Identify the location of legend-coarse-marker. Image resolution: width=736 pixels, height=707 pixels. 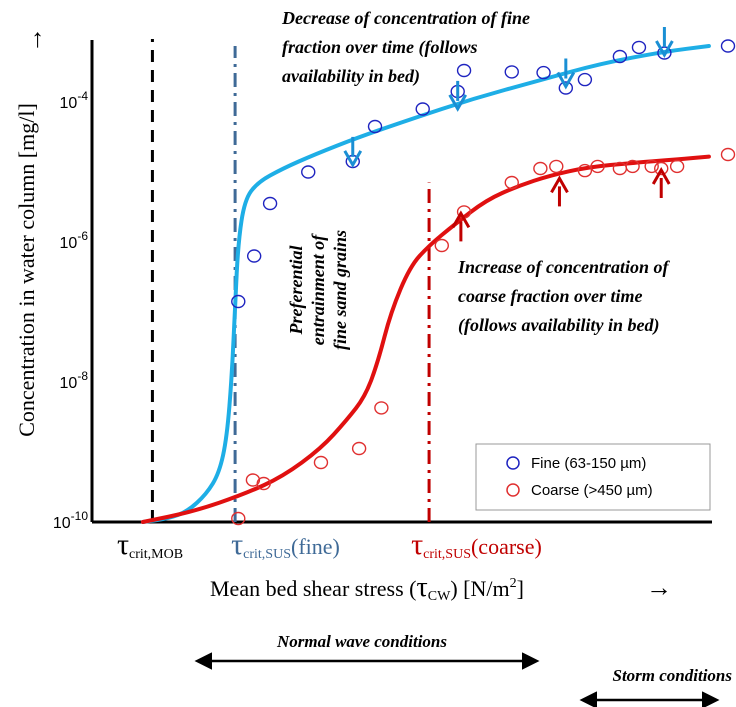
(513, 490).